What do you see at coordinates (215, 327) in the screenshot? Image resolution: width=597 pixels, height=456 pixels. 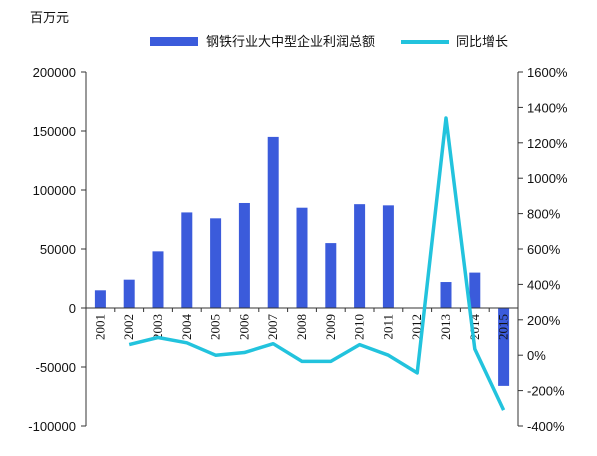 I see `category-label: 2005` at bounding box center [215, 327].